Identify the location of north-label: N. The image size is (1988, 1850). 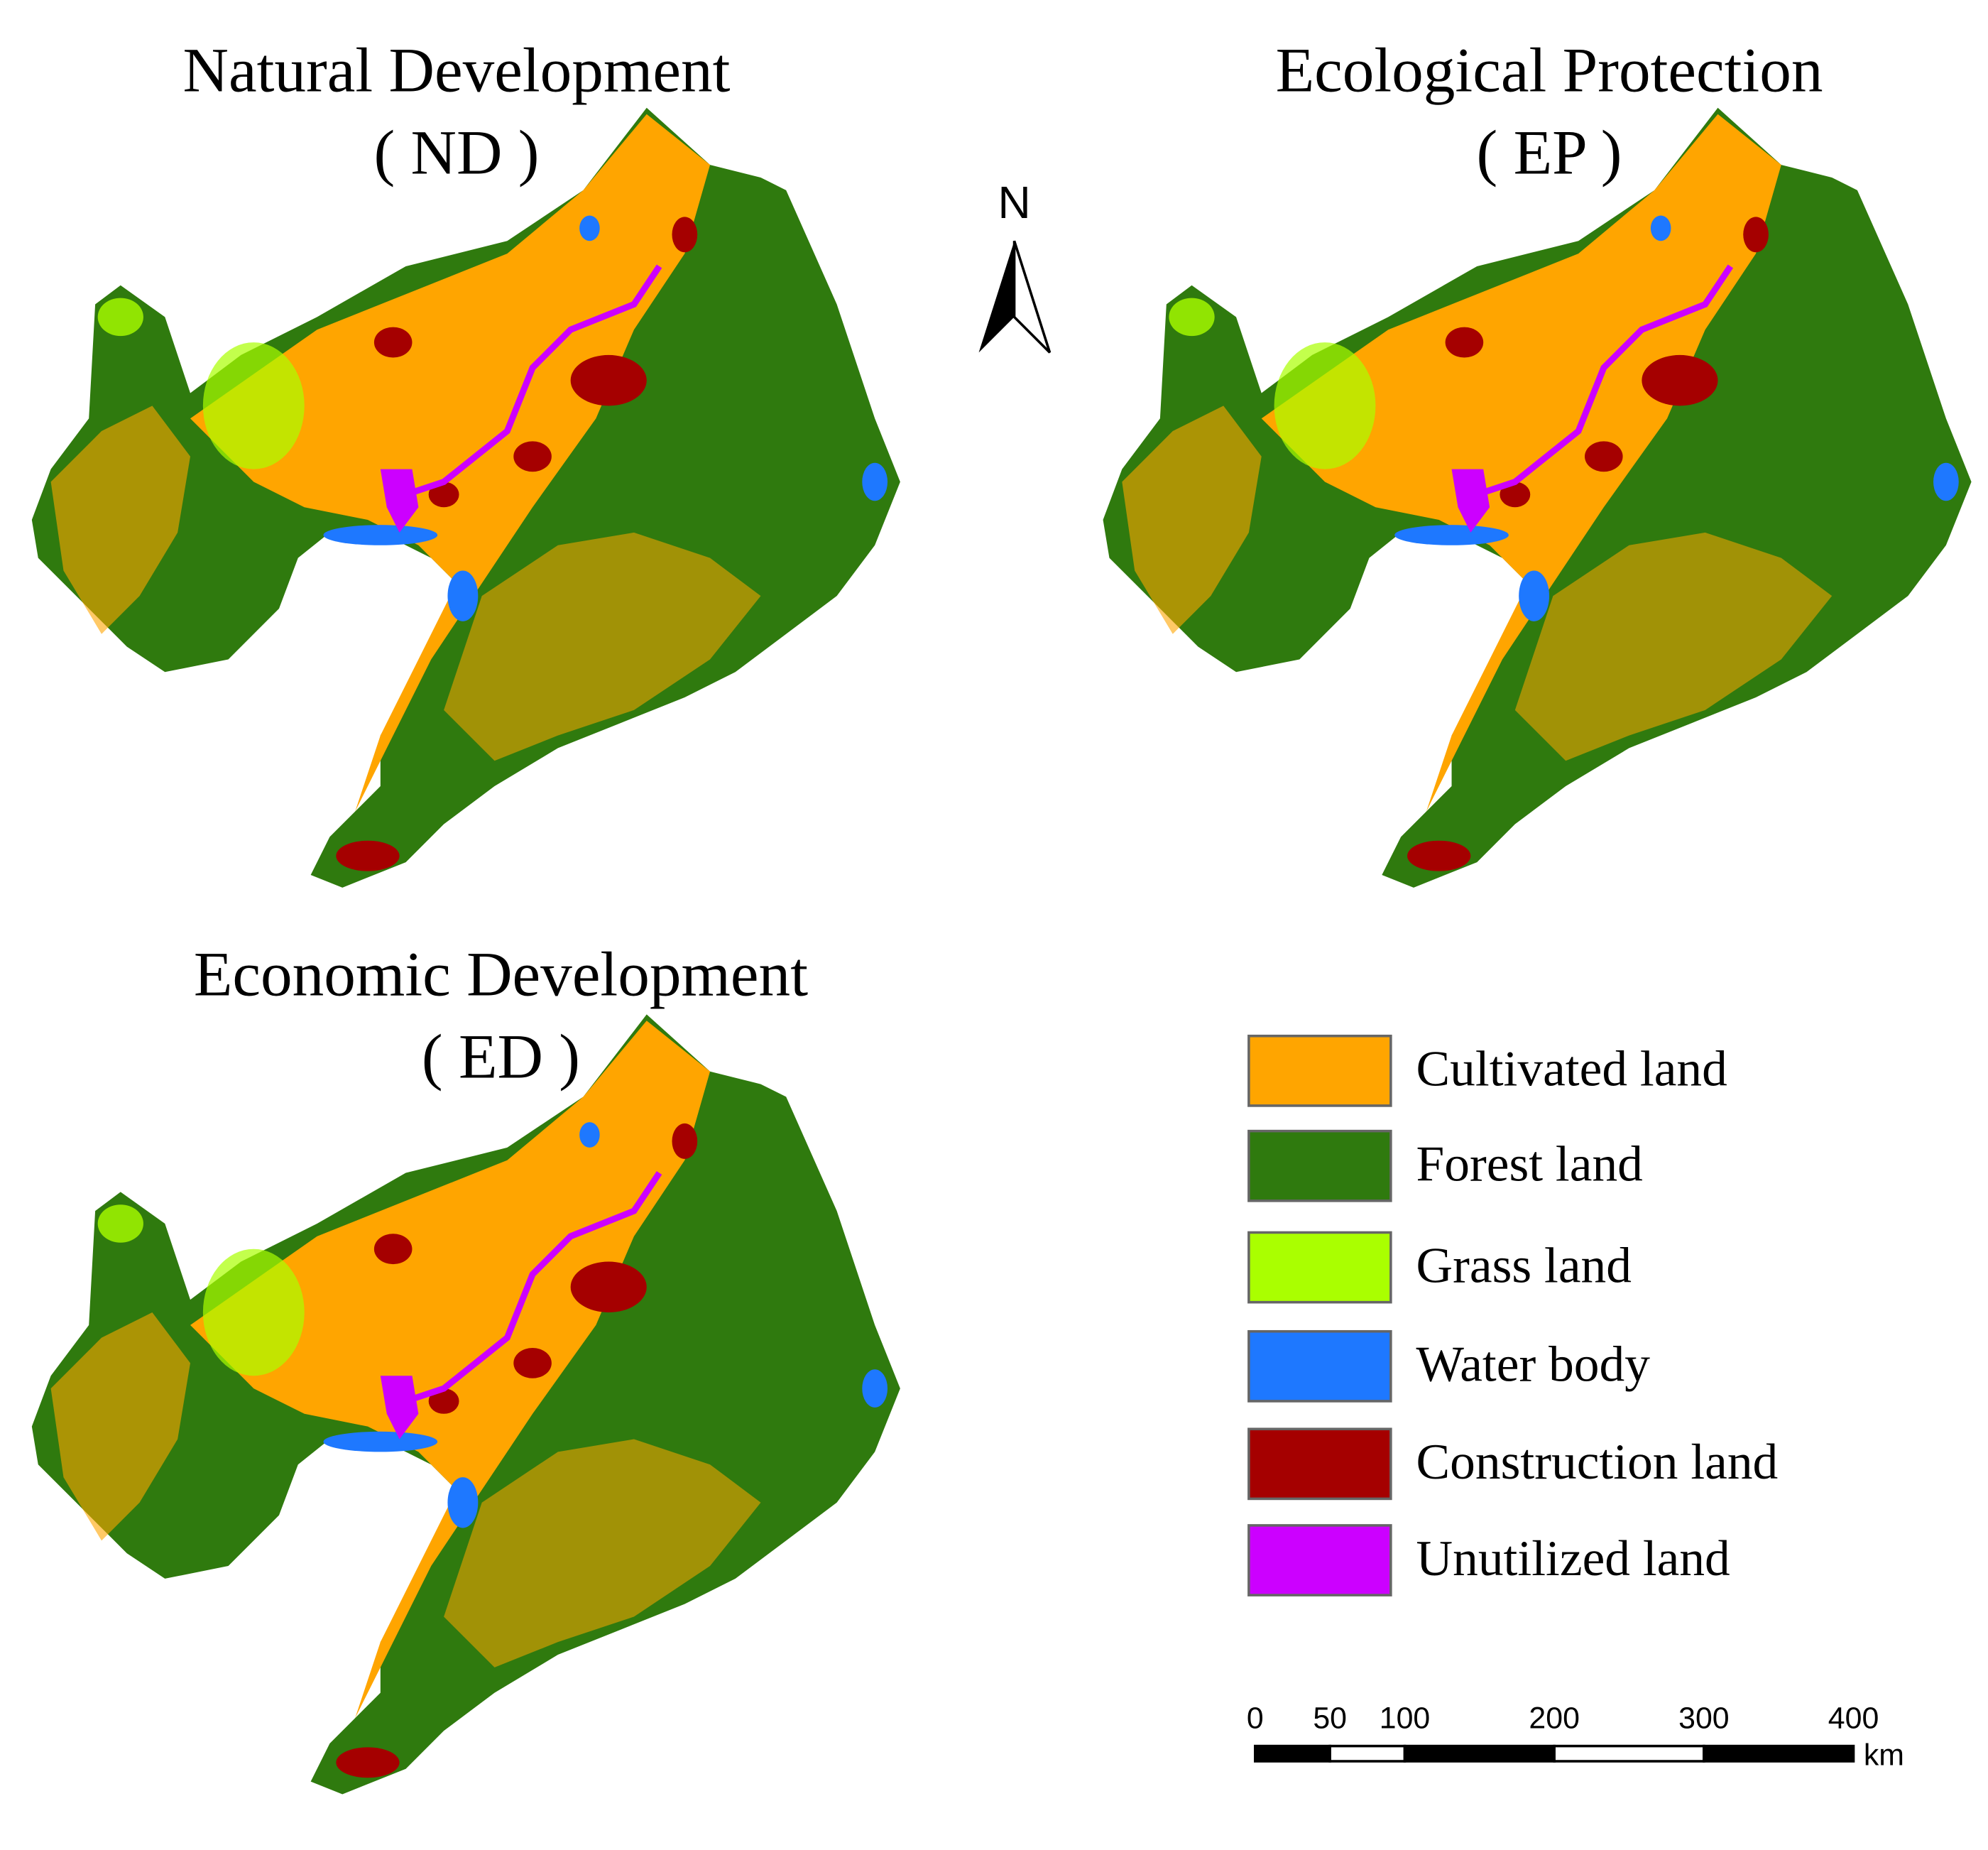
(1014, 202).